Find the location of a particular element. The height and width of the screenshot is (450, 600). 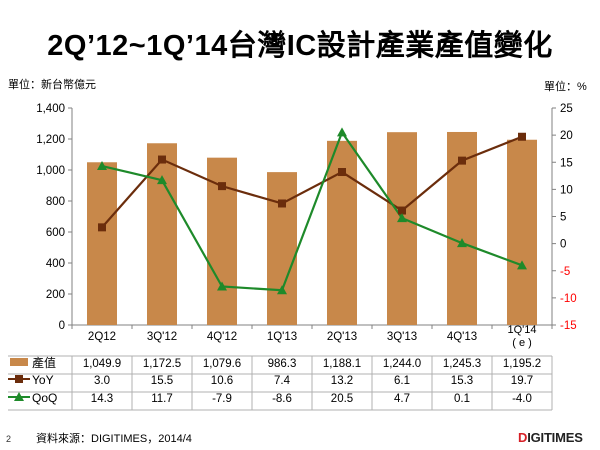

table-cell-value: 6.1 is located at coordinates (402, 381).